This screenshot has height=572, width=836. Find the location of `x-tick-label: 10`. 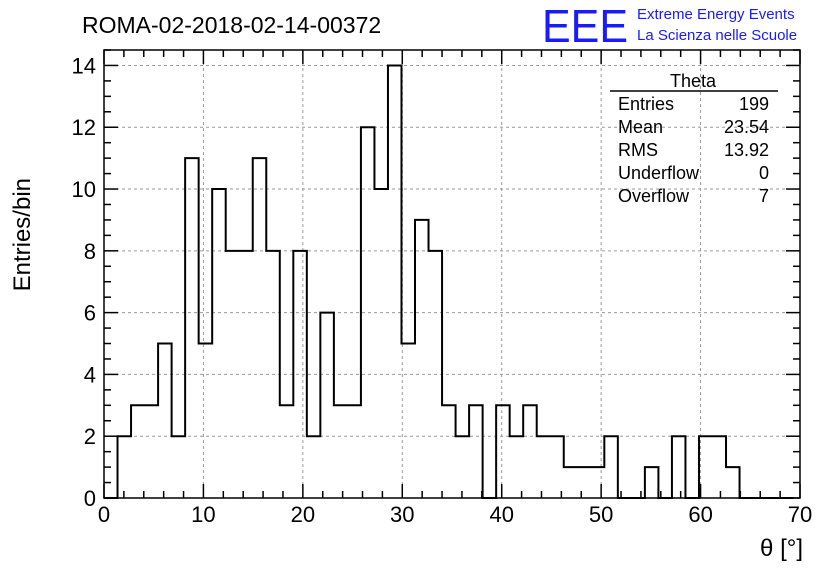

x-tick-label: 10 is located at coordinates (203, 514).